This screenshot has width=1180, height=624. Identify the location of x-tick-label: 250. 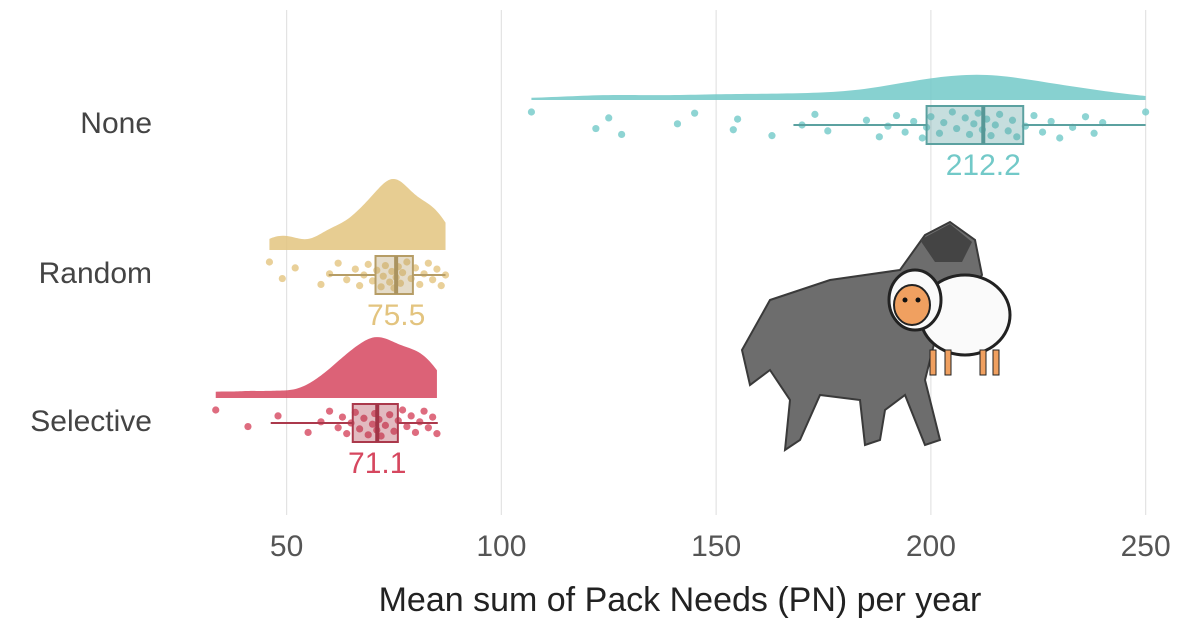
(1146, 546).